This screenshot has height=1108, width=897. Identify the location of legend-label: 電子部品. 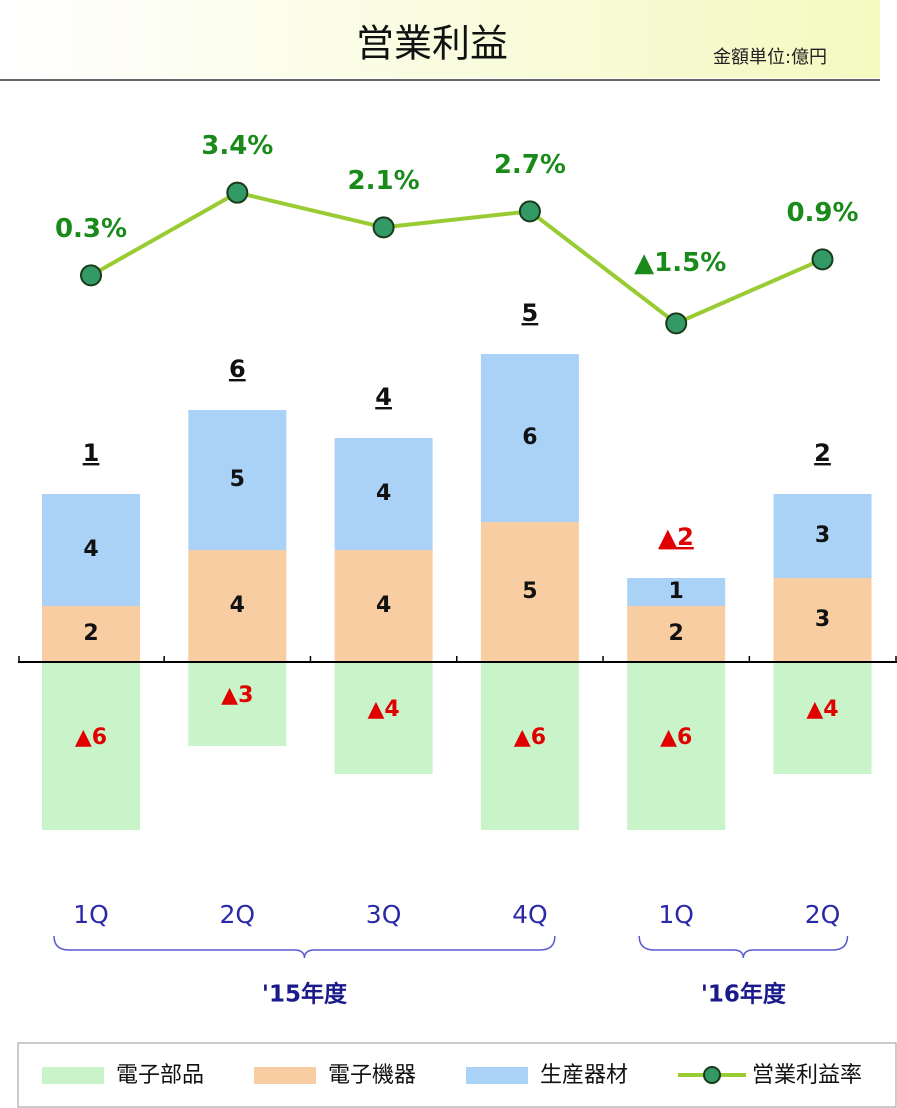
(160, 1075).